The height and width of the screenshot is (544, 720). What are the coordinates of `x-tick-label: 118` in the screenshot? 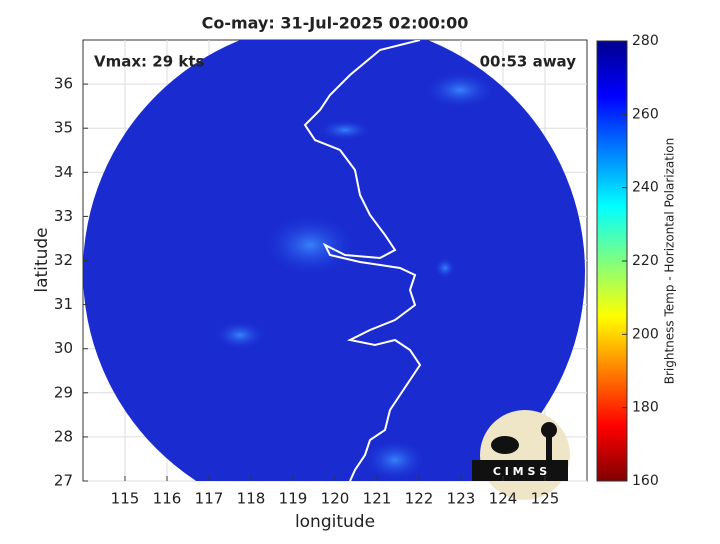 It's located at (251, 499).